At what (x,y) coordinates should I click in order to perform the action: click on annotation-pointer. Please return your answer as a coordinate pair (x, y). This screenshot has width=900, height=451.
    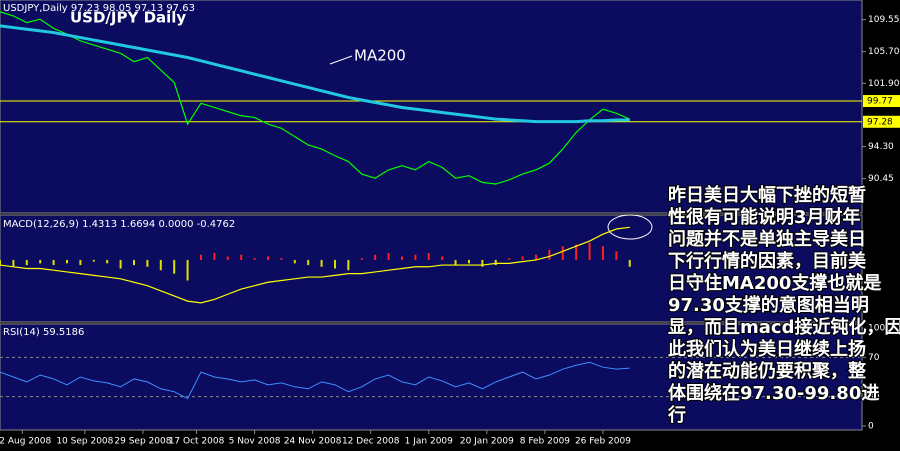
    Looking at the image, I should click on (341, 60).